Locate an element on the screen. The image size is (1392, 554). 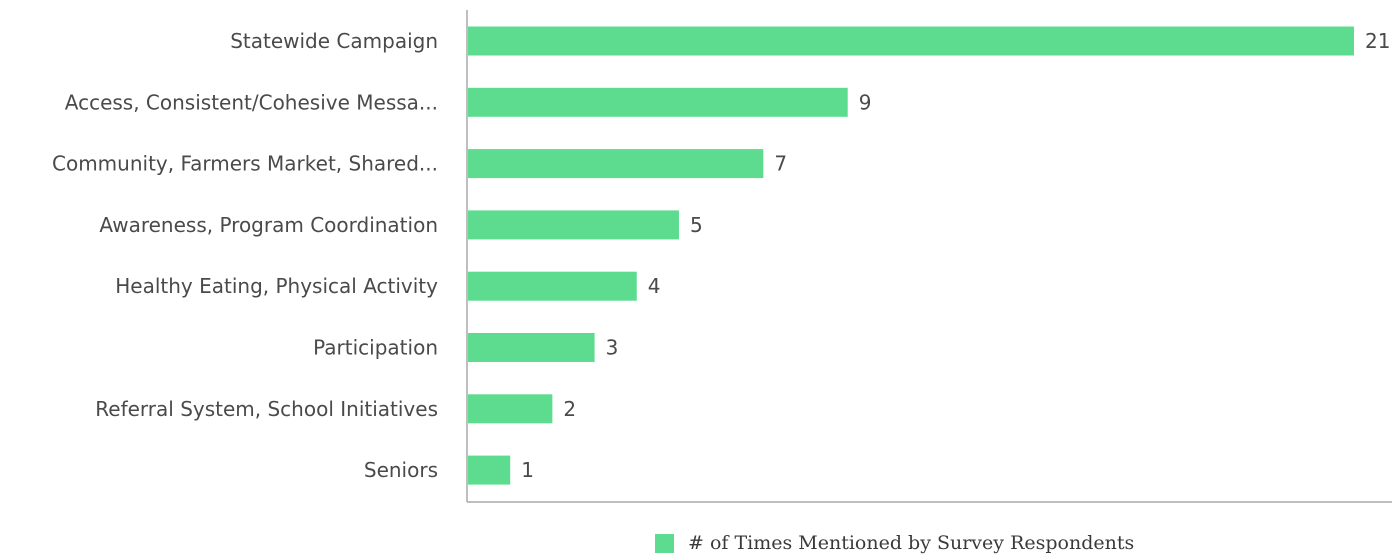
category-label: Statewide Campaign is located at coordinates (334, 41).